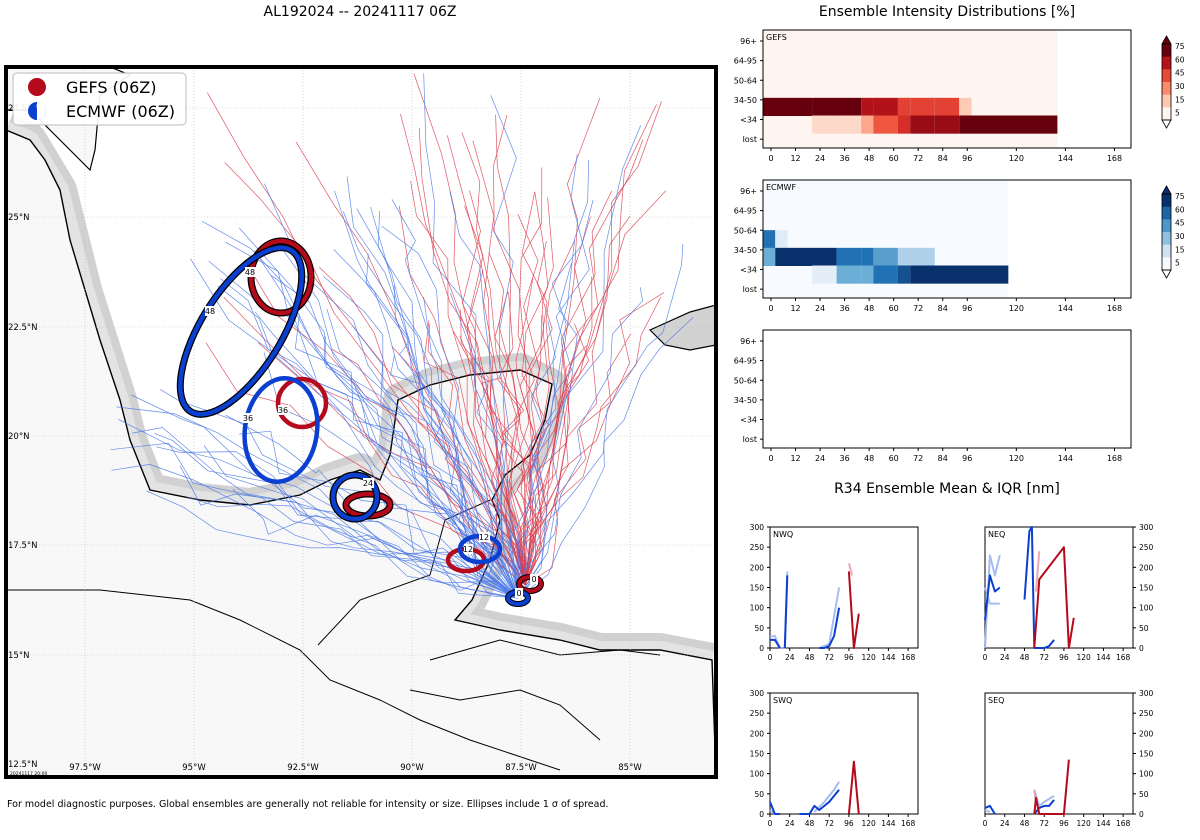  I want to click on ellipse-labels: 48 48 36 36 24 12 12 0 0, so click(371, 432).